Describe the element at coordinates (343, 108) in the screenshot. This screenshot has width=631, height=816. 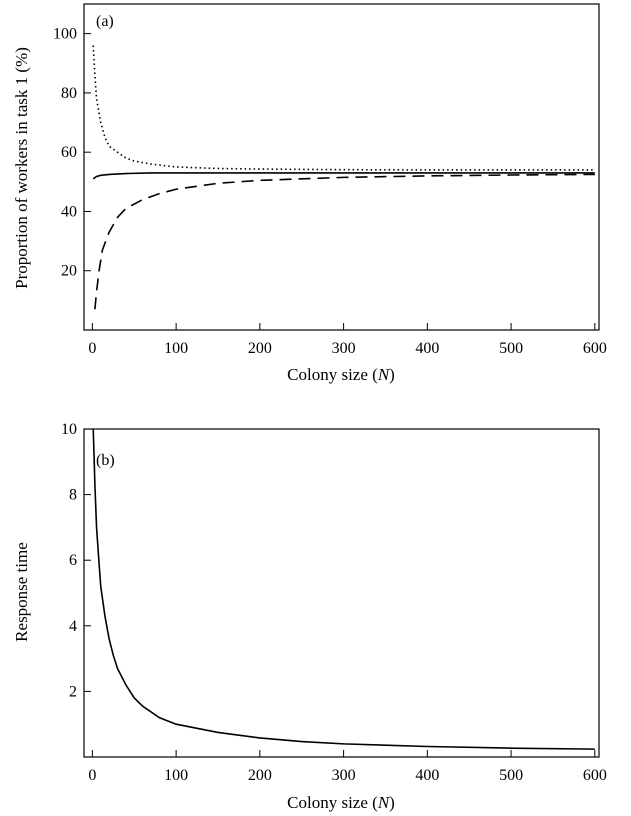
I see `a-series-dotted-line` at that location.